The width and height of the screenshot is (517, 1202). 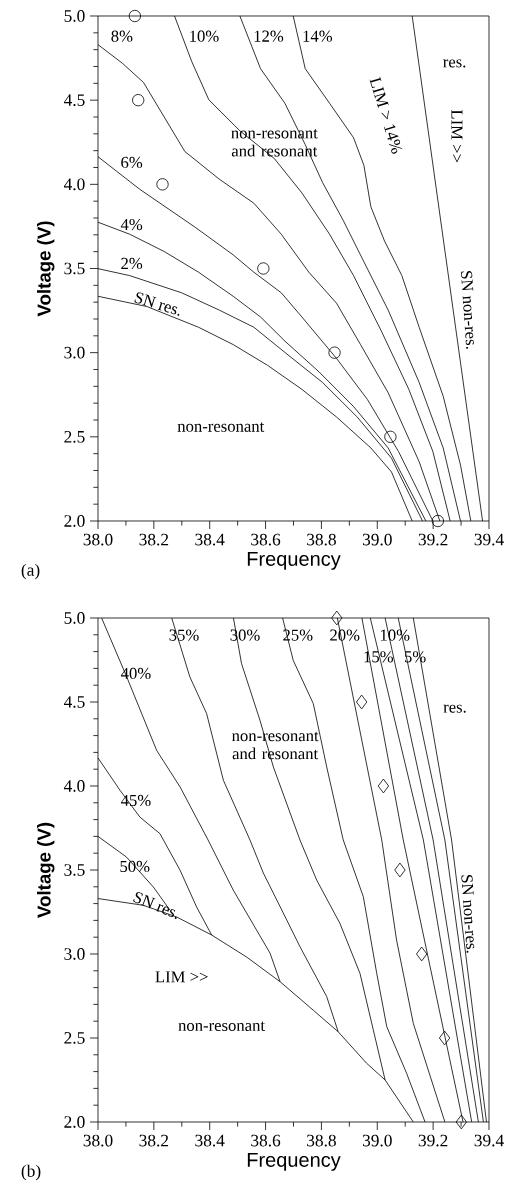 What do you see at coordinates (132, 162) in the screenshot?
I see `annotation: 6%` at bounding box center [132, 162].